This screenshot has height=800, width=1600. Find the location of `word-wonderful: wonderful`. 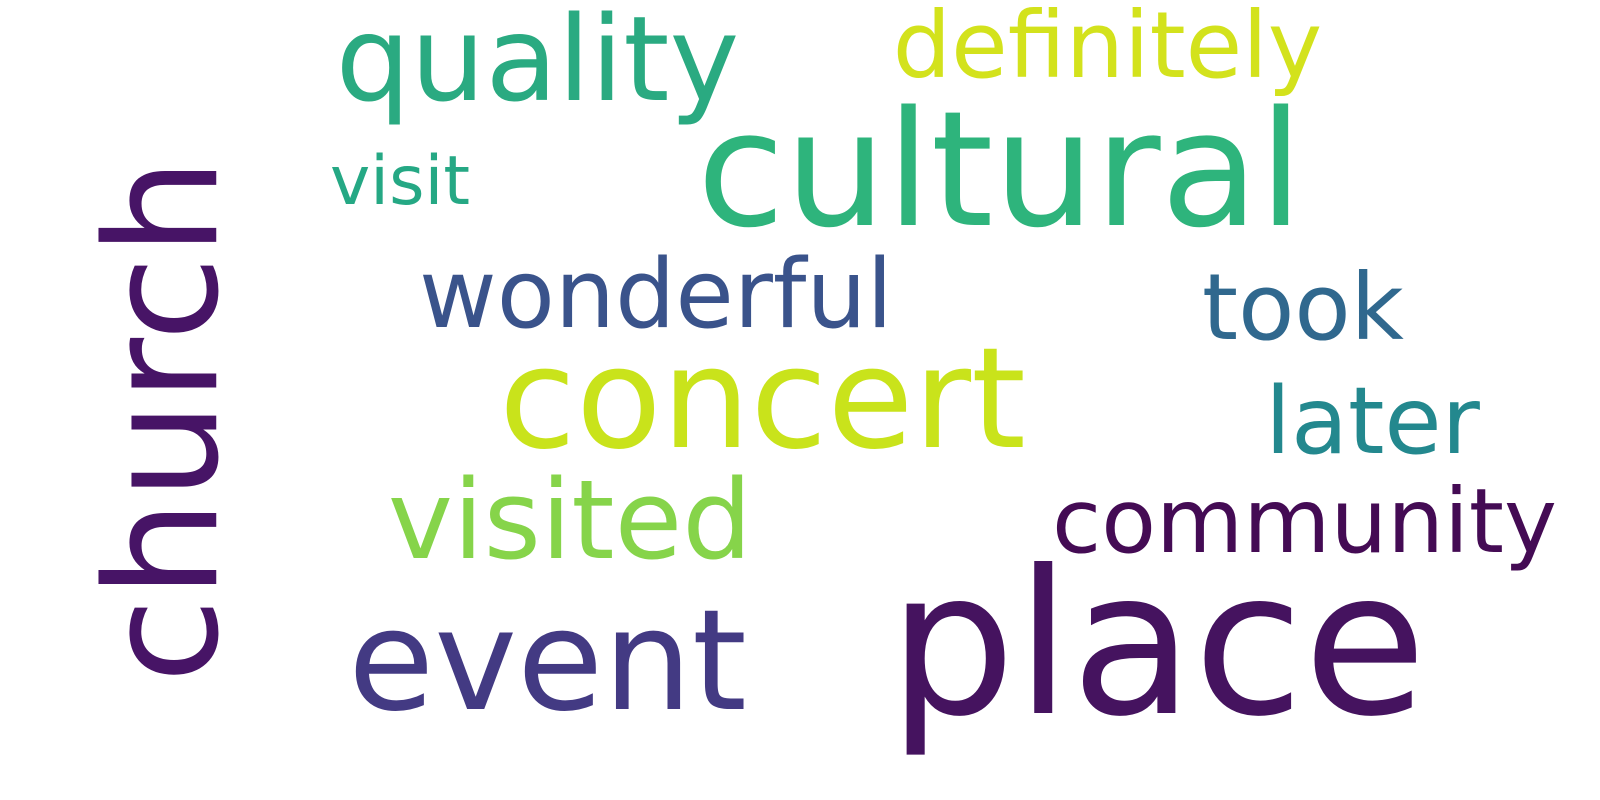

word-wonderful: wonderful is located at coordinates (656, 295).